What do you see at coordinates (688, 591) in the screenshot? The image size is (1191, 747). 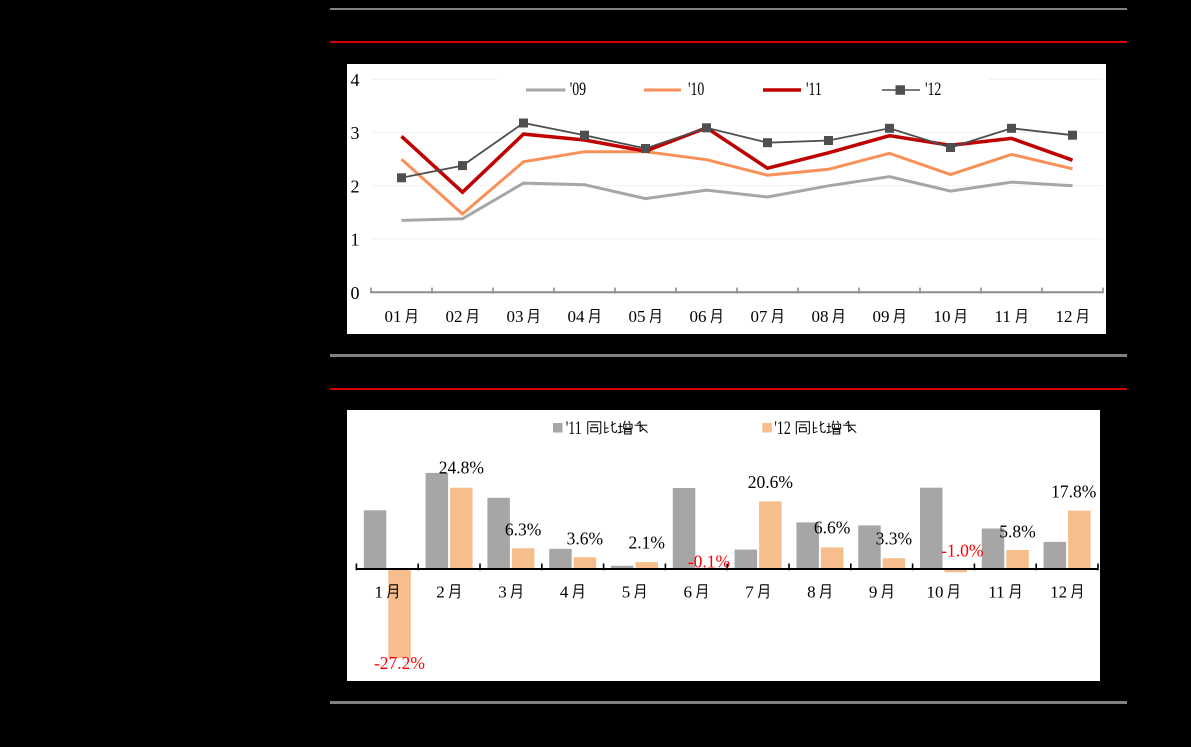 I see `svg-text: 6` at bounding box center [688, 591].